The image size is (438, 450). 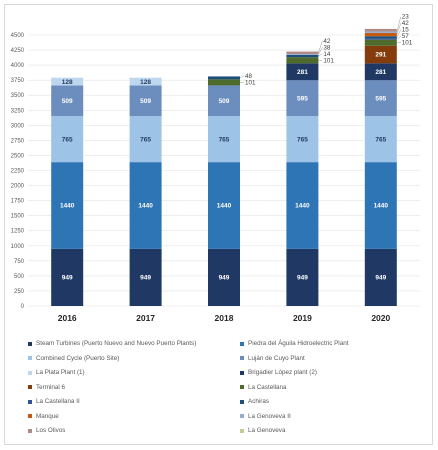 What do you see at coordinates (380, 318) in the screenshot?
I see `x-tick-label: 2020` at bounding box center [380, 318].